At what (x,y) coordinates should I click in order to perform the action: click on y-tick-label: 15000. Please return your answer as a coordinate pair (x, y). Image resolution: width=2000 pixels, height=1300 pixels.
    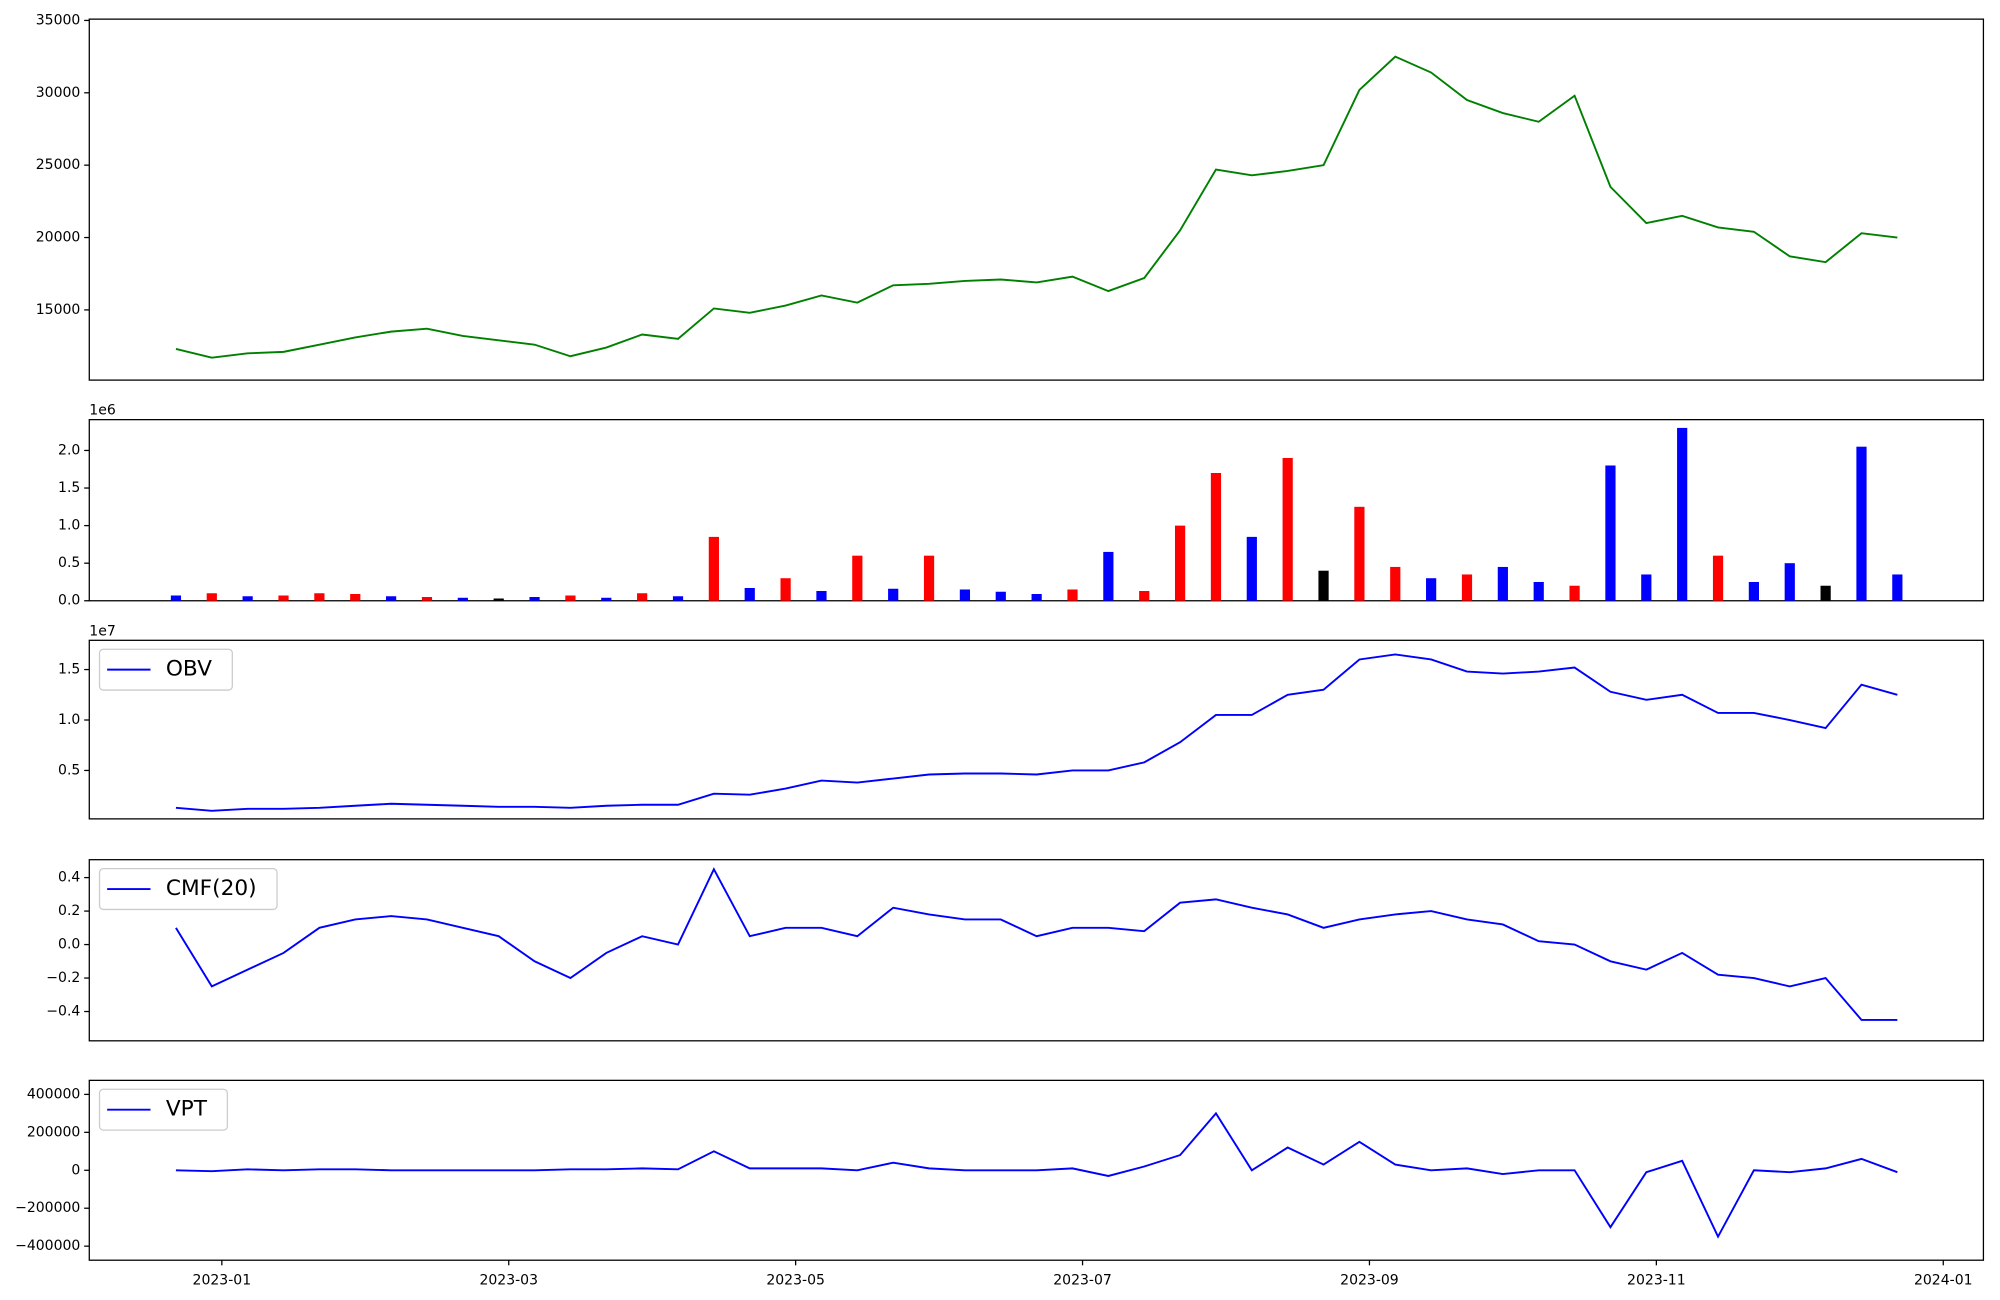
    Looking at the image, I should click on (58, 310).